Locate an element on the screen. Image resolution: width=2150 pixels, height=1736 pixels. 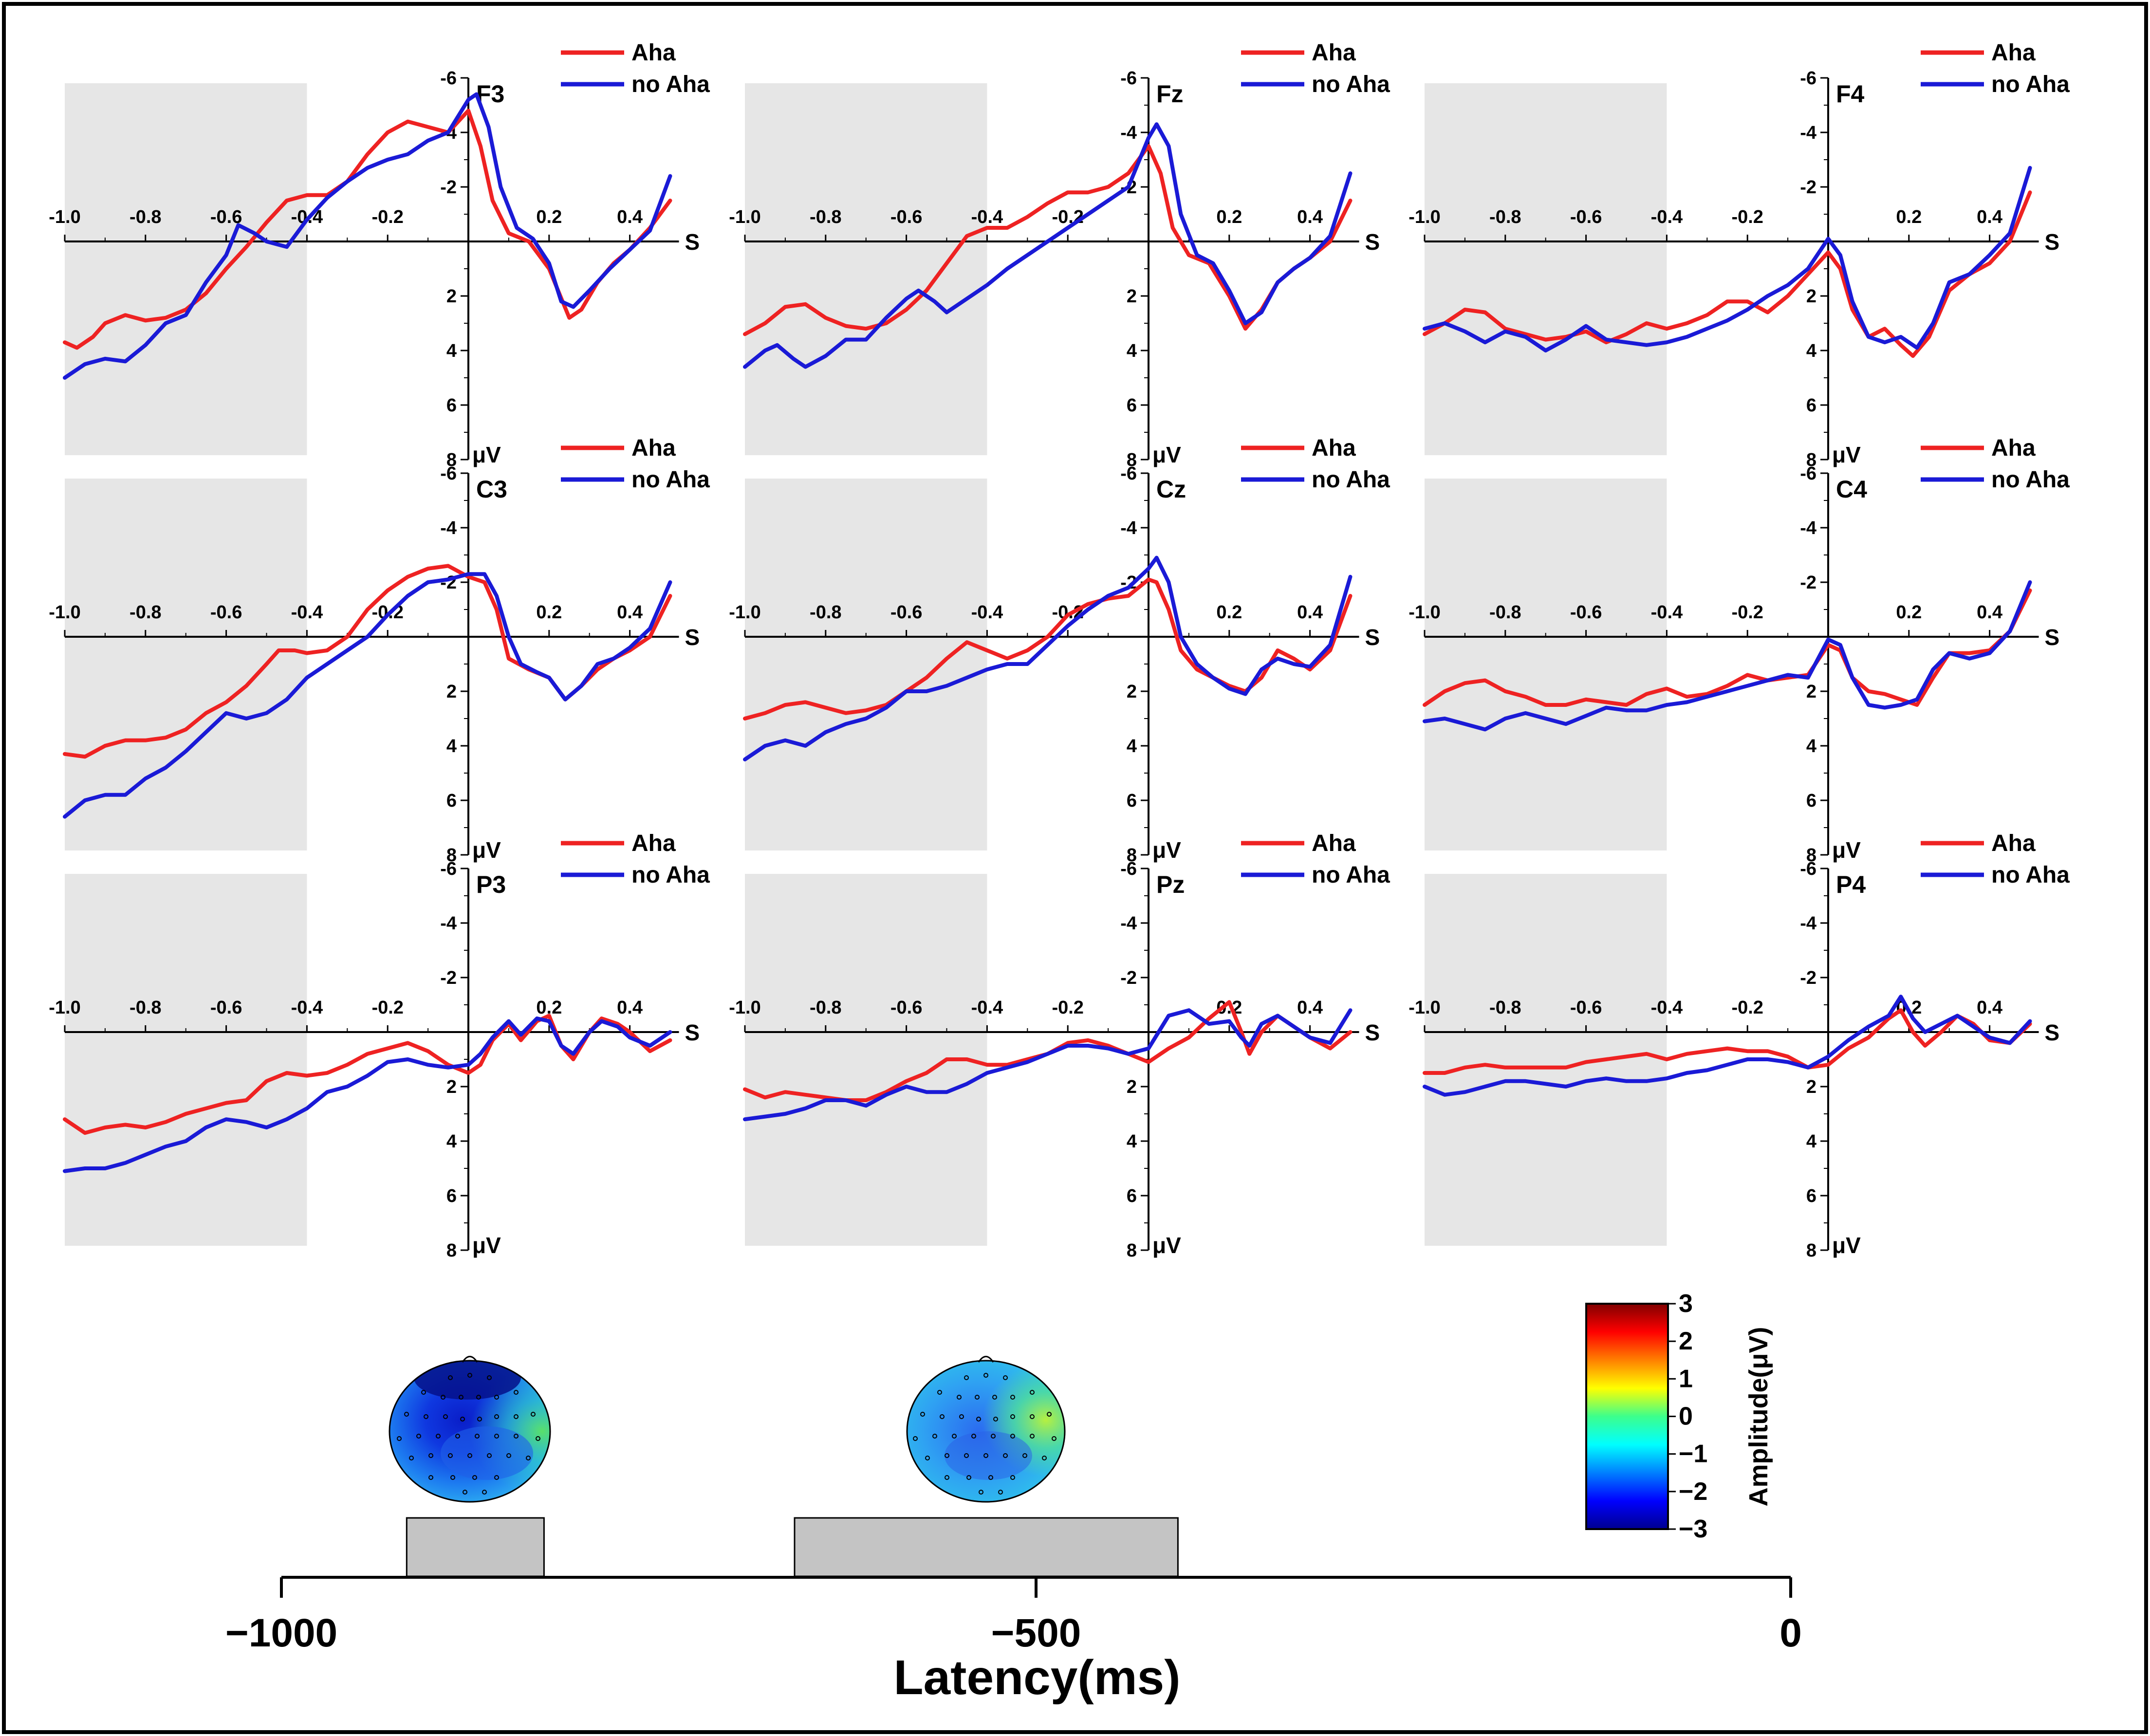
colorbar-label: Amplitude(μV) is located at coordinates (1758, 1416).